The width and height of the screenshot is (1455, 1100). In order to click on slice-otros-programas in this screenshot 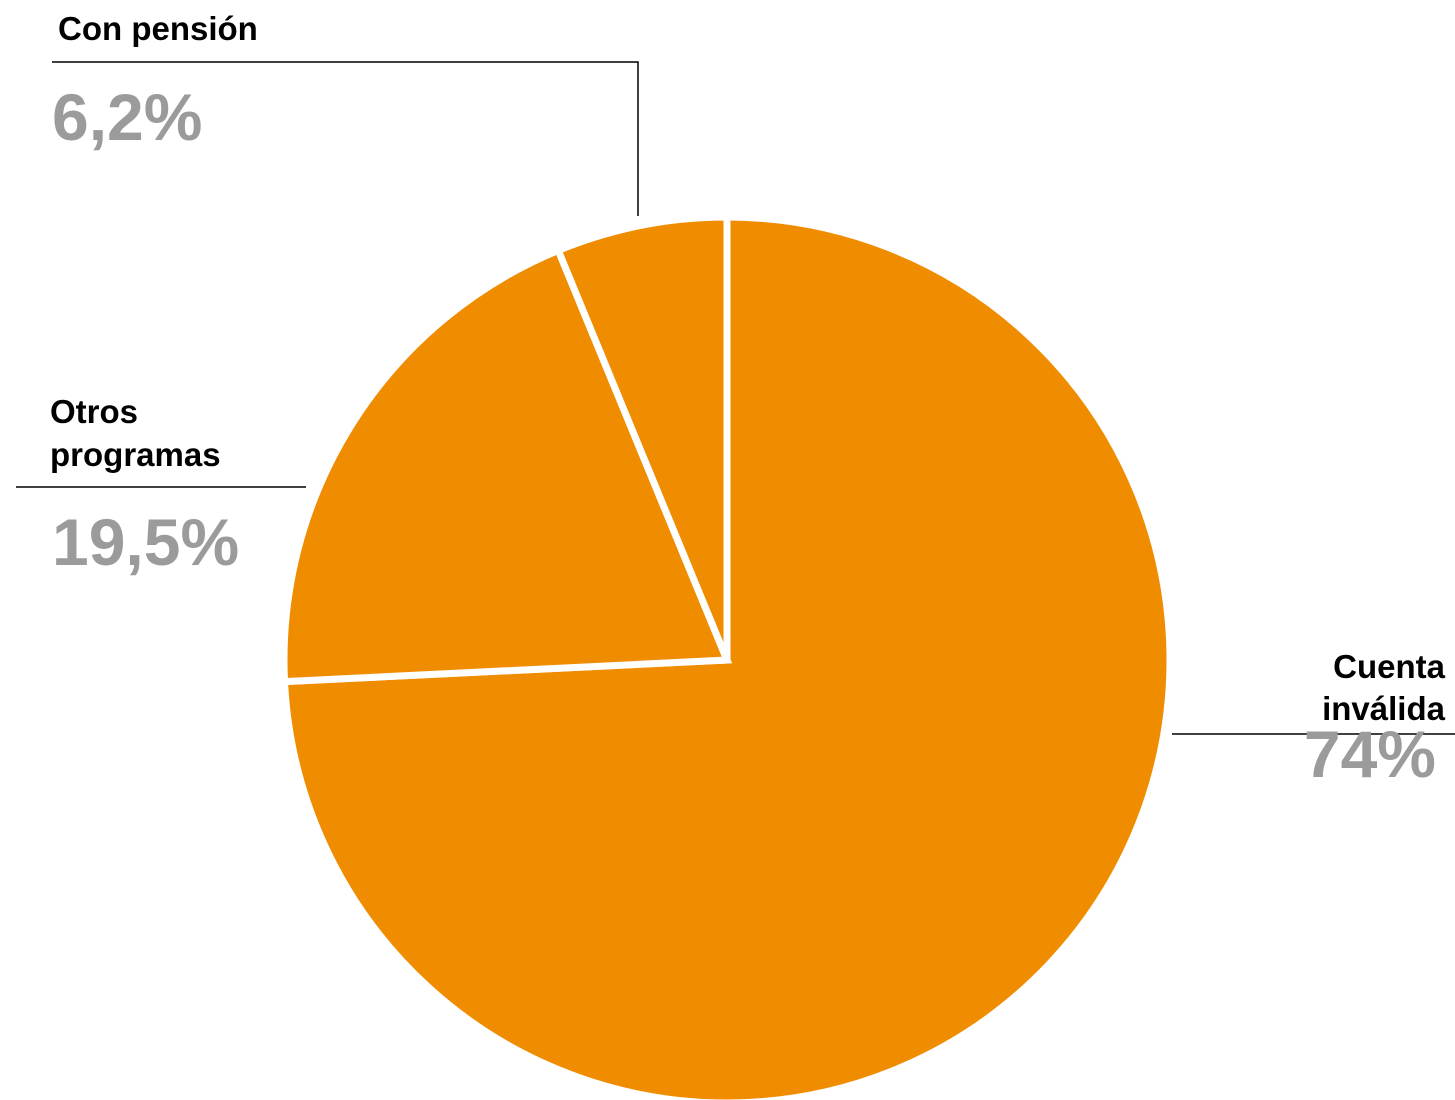, I will do `click(506, 465)`.